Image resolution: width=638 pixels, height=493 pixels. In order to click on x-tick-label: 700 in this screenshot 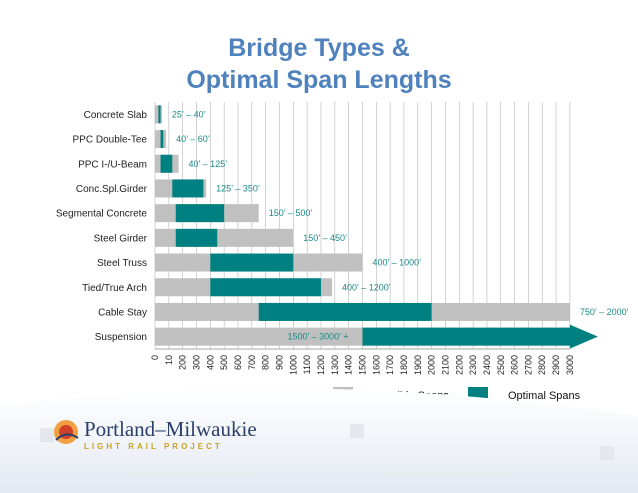, I will do `click(252, 362)`.